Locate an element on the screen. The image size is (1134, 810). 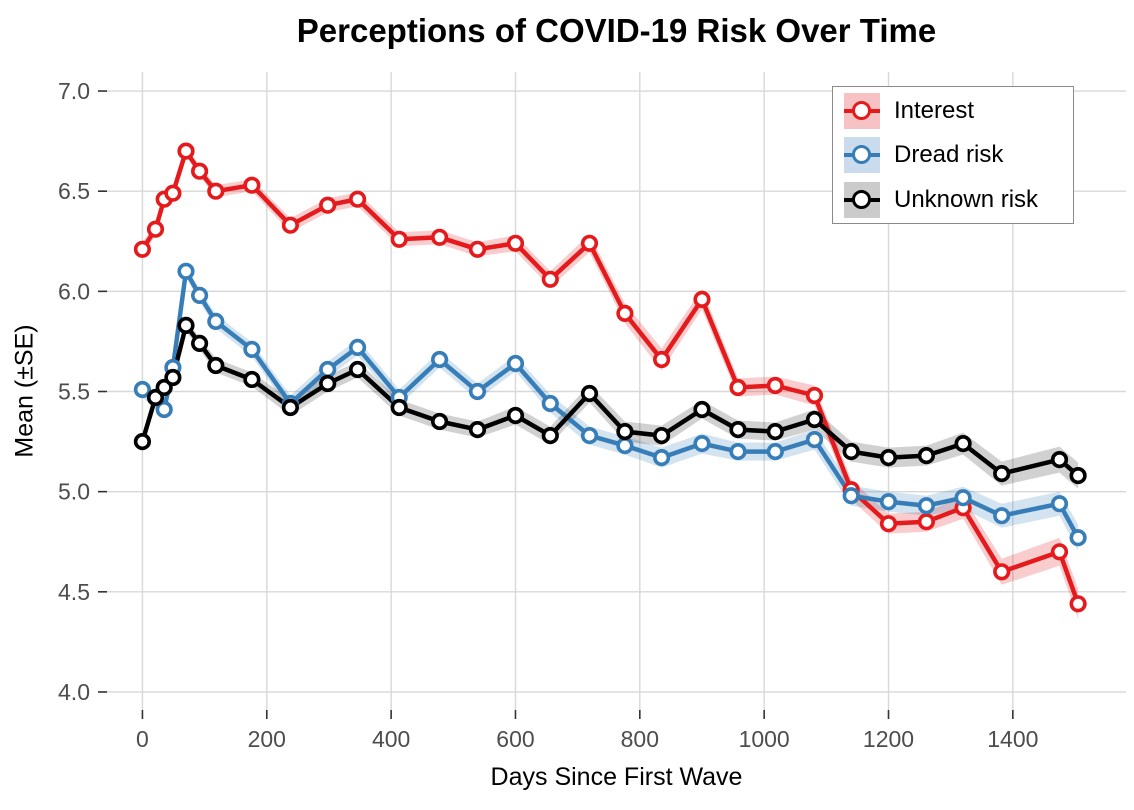
x-tick-label: 800 is located at coordinates (640, 739).